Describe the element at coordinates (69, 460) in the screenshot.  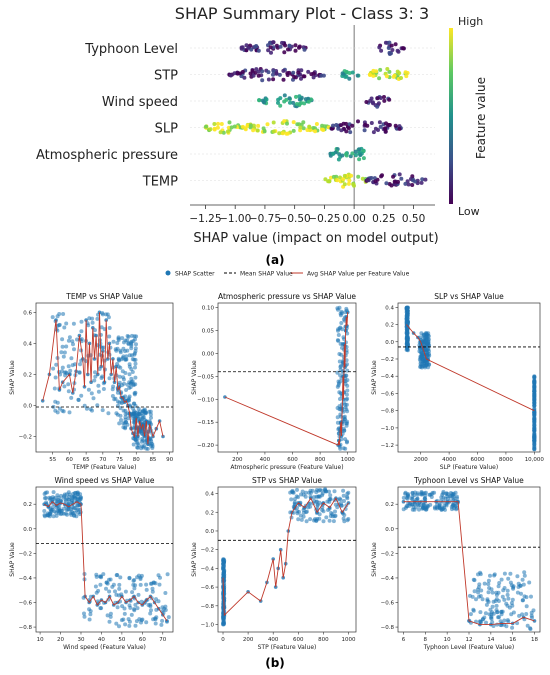
I see `subplot-x-tick-label: 60` at that location.